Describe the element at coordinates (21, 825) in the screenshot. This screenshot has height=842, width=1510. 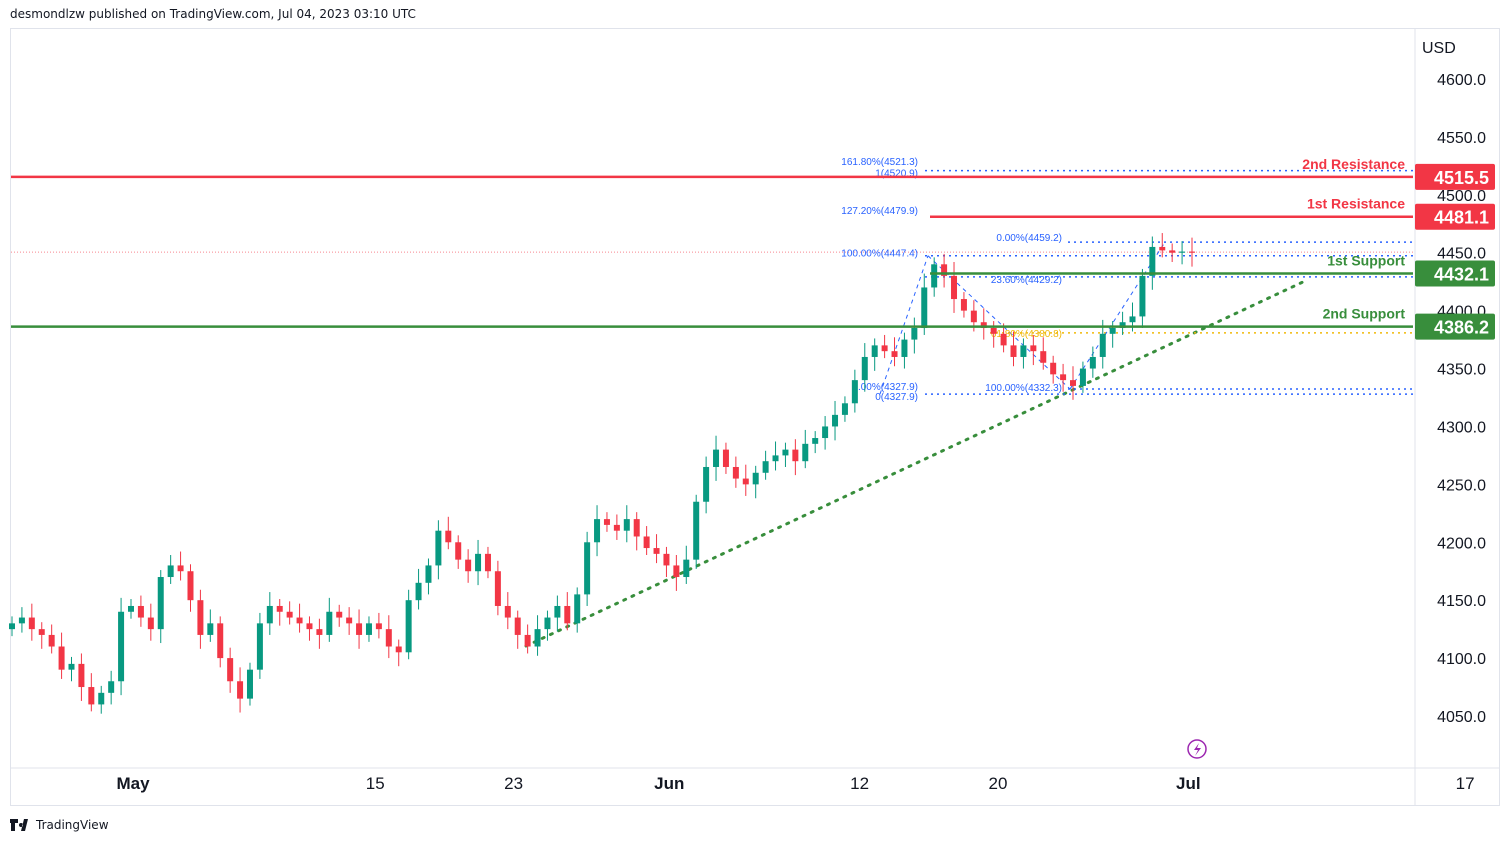
I see `tradingview-logo-icon` at that location.